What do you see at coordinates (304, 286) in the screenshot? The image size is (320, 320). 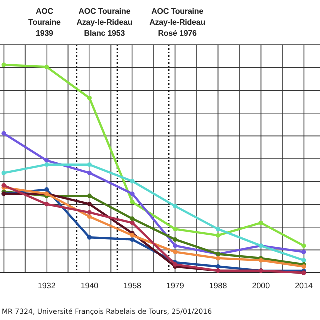 I see `x-tick-label: 2014` at bounding box center [304, 286].